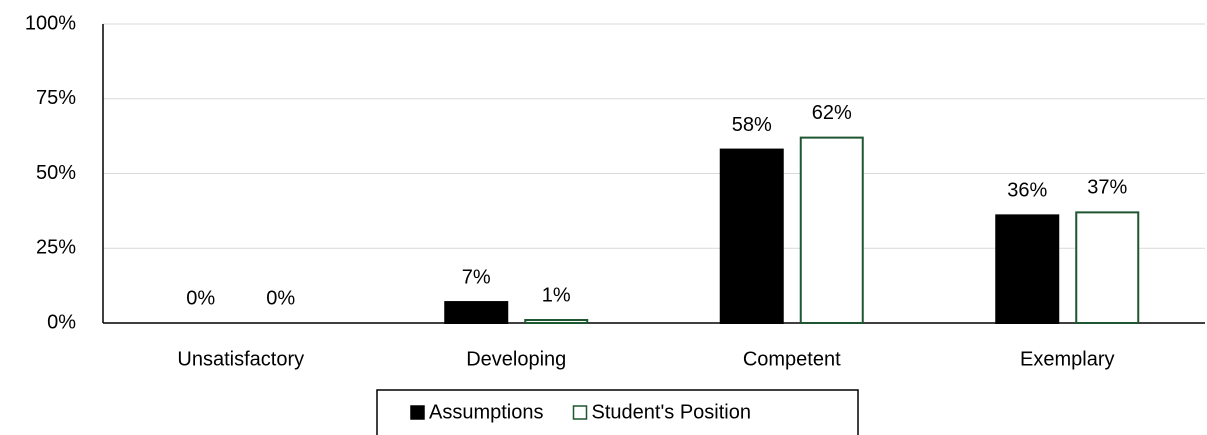 The width and height of the screenshot is (1207, 435). What do you see at coordinates (752, 125) in the screenshot?
I see `data-label: 58%` at bounding box center [752, 125].